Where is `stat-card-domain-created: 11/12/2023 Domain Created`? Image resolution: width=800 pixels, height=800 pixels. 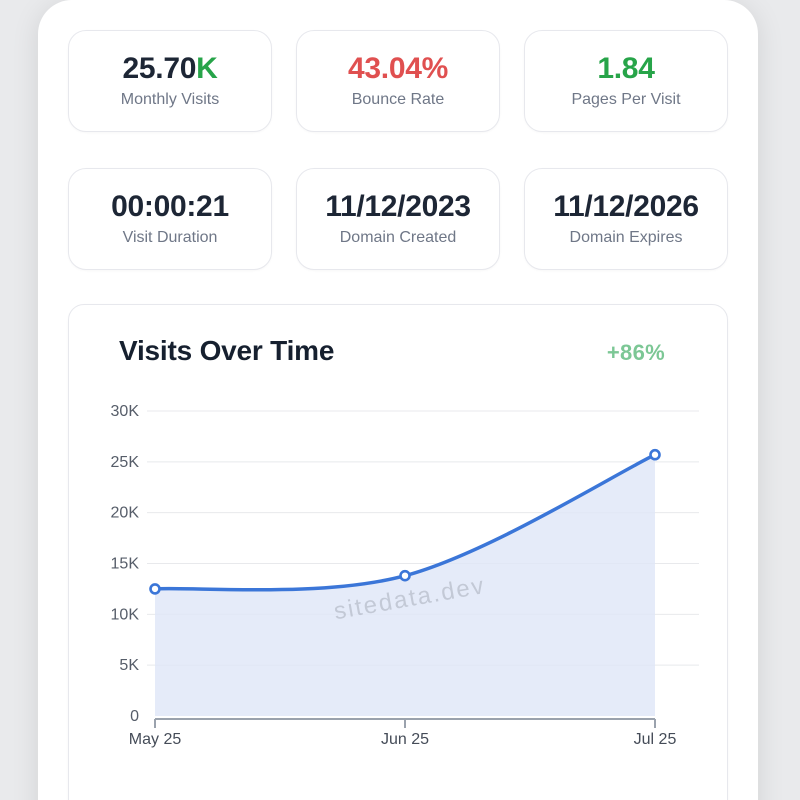 stat-card-domain-created: 11/12/2023 Domain Created is located at coordinates (398, 219).